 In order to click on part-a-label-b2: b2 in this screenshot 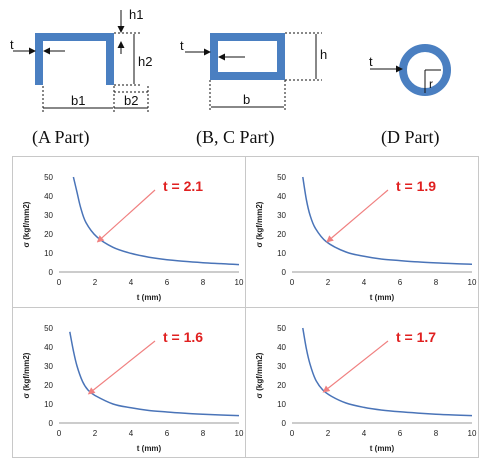, I will do `click(131, 100)`.